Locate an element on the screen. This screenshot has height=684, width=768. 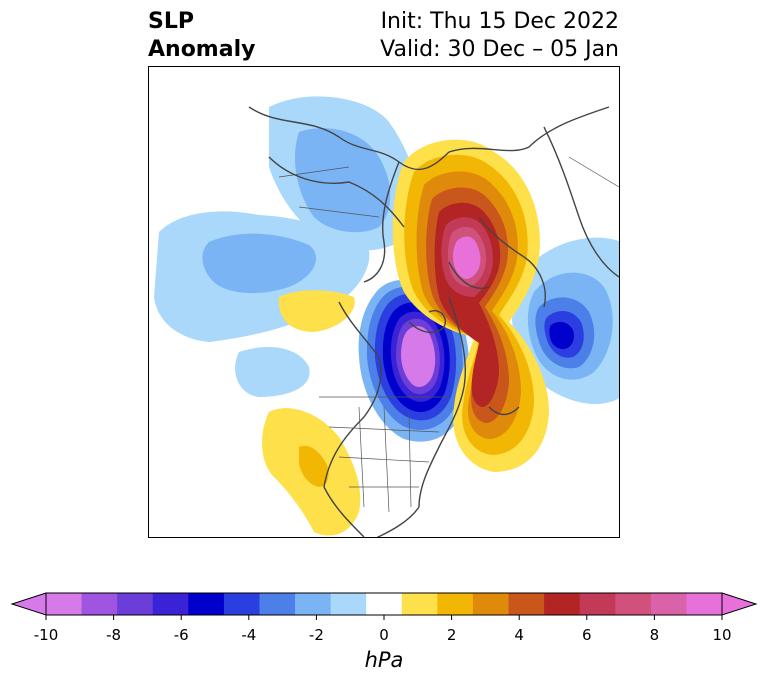
neg-anomaly-mid-siberia is located at coordinates (342, 180).